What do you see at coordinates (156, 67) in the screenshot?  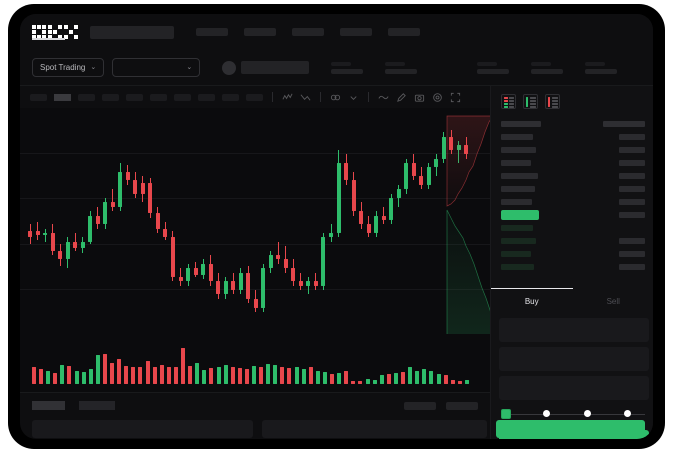 I see `trading-pair-select: ⌄` at bounding box center [156, 67].